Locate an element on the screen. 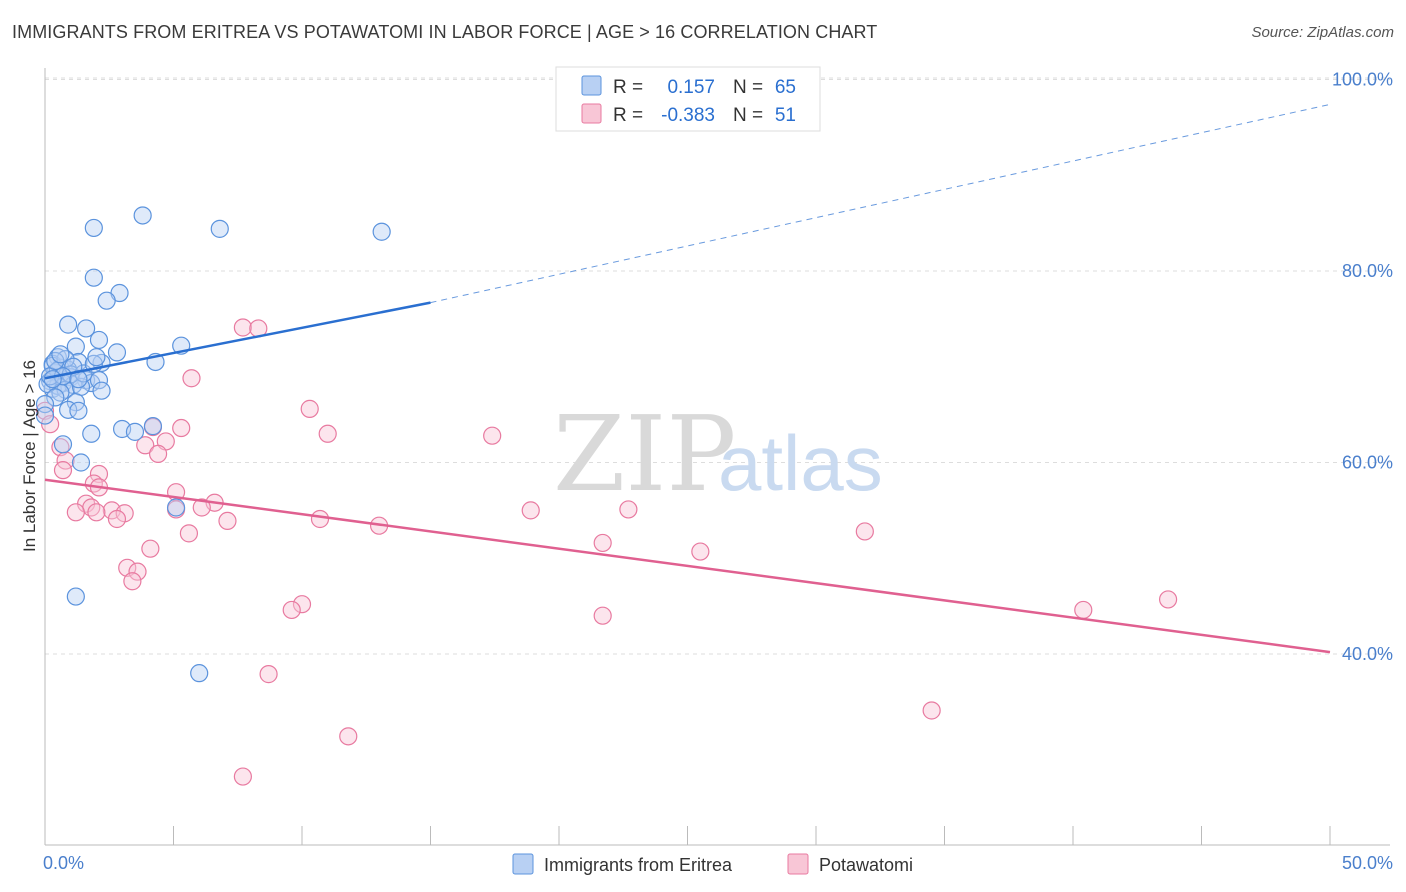  correlation-legend: R = 0.157 N = 65 R = -0.383 N = 51 is located at coordinates (688, 99).